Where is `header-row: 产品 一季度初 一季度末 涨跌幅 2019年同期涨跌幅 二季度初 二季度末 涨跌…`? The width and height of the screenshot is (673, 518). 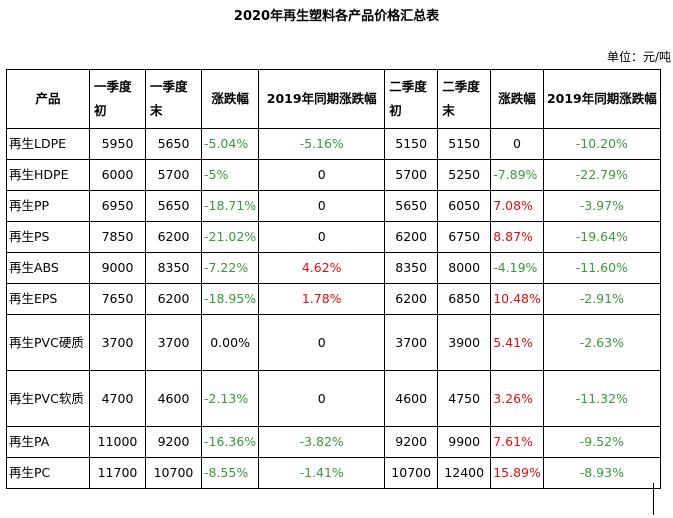
header-row: 产品 一季度初 一季度末 涨跌幅 2019年同期涨跌幅 二季度初 二季度末 涨跌… is located at coordinates (333, 99).